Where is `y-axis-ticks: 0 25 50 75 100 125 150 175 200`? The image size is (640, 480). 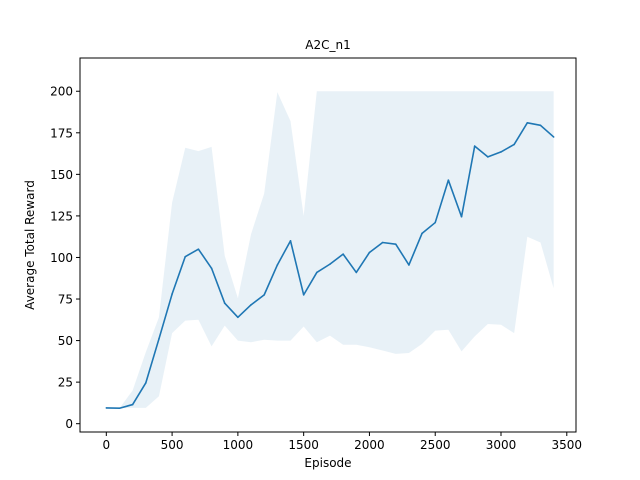
y-axis-ticks: 0 25 50 75 100 125 150 175 200 is located at coordinates (65, 258).